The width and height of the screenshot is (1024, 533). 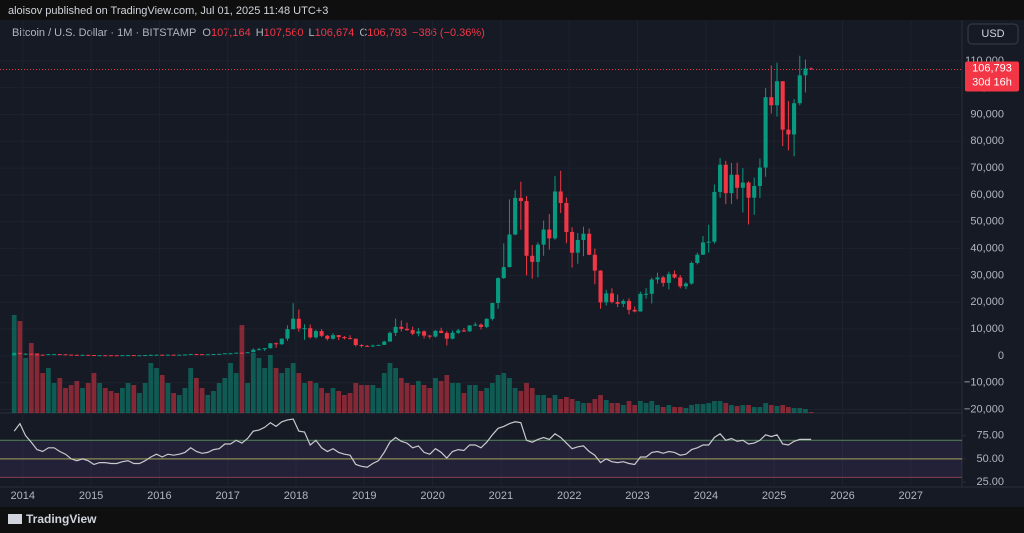 What do you see at coordinates (61, 519) in the screenshot?
I see `brand-name: TradingView` at bounding box center [61, 519].